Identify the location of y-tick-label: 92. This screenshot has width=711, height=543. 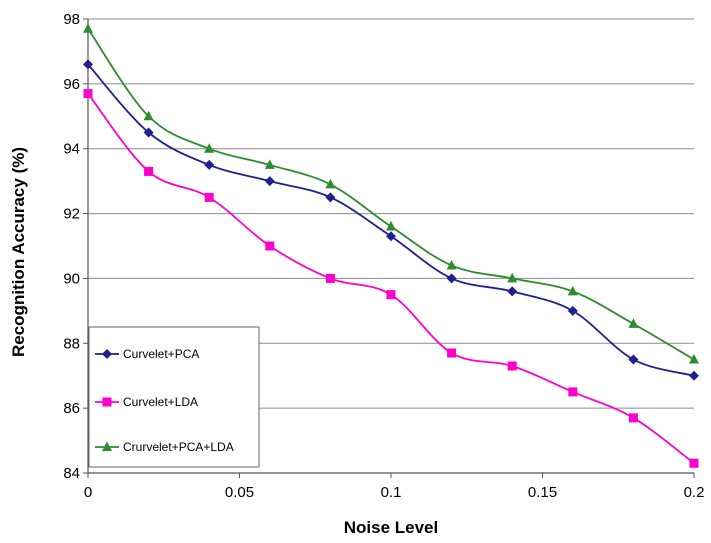
(71, 214).